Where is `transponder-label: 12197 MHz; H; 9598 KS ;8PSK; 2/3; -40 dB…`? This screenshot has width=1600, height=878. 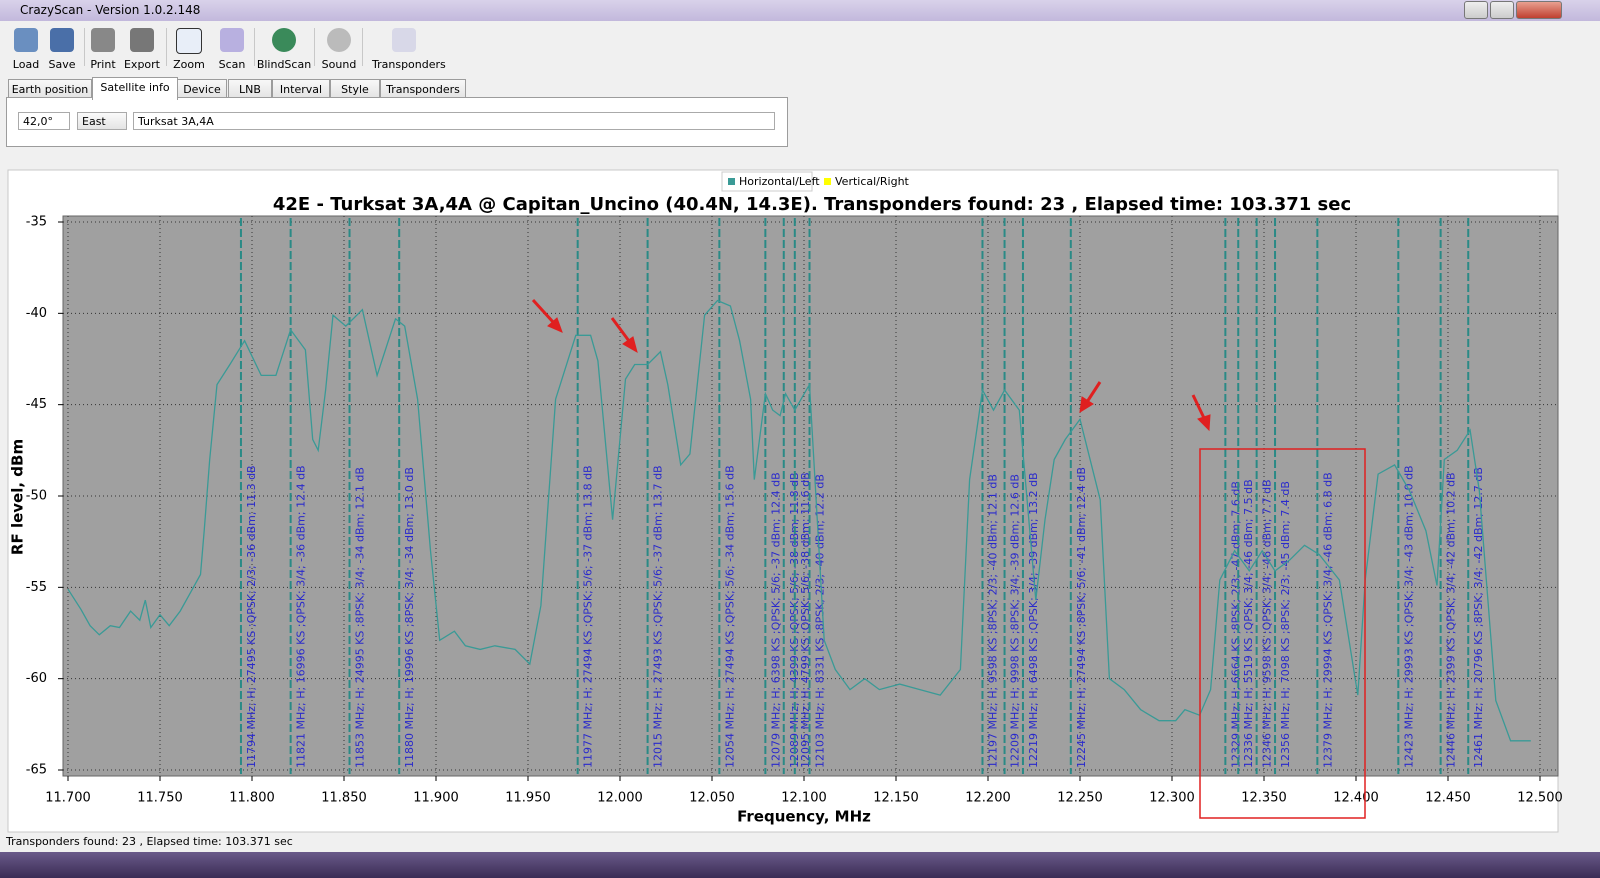 transponder-label: 12197 MHz; H; 9598 KS ;8PSK; 2/3; -40 dB… is located at coordinates (992, 621).